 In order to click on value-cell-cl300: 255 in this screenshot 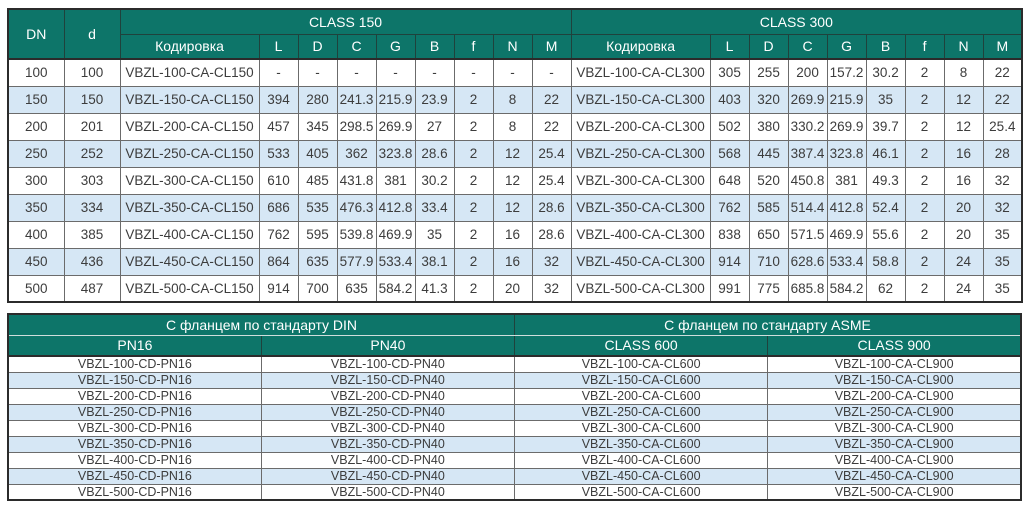, I will do `click(768, 72)`.